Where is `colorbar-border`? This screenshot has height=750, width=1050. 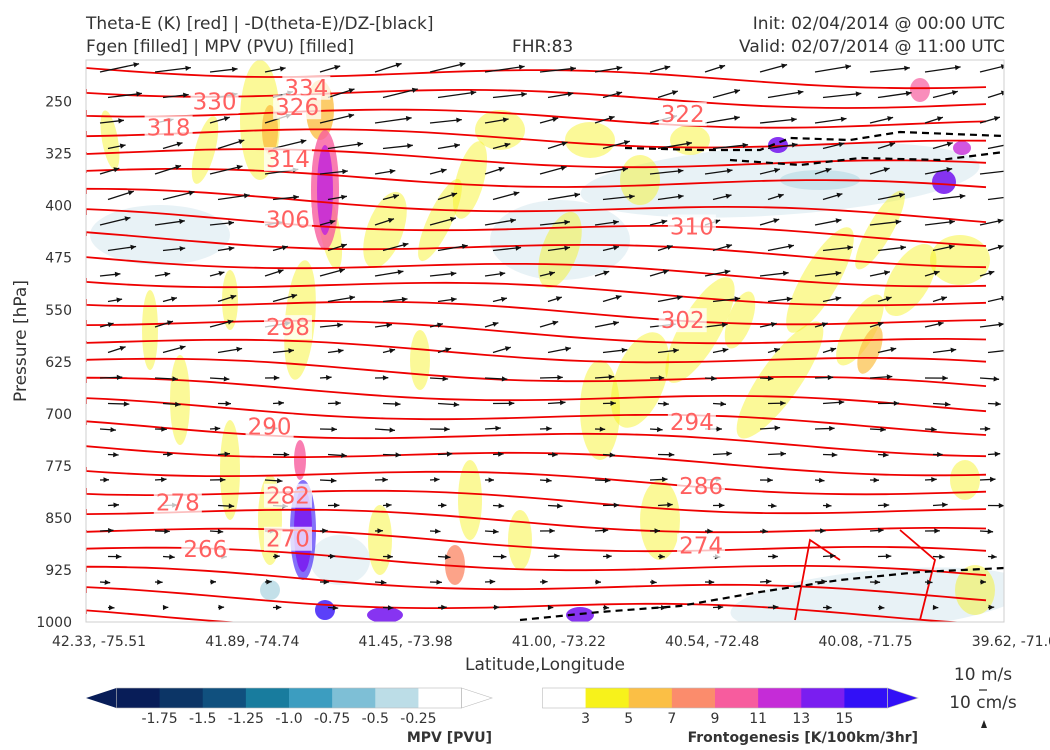 colorbar-border is located at coordinates (715, 698).